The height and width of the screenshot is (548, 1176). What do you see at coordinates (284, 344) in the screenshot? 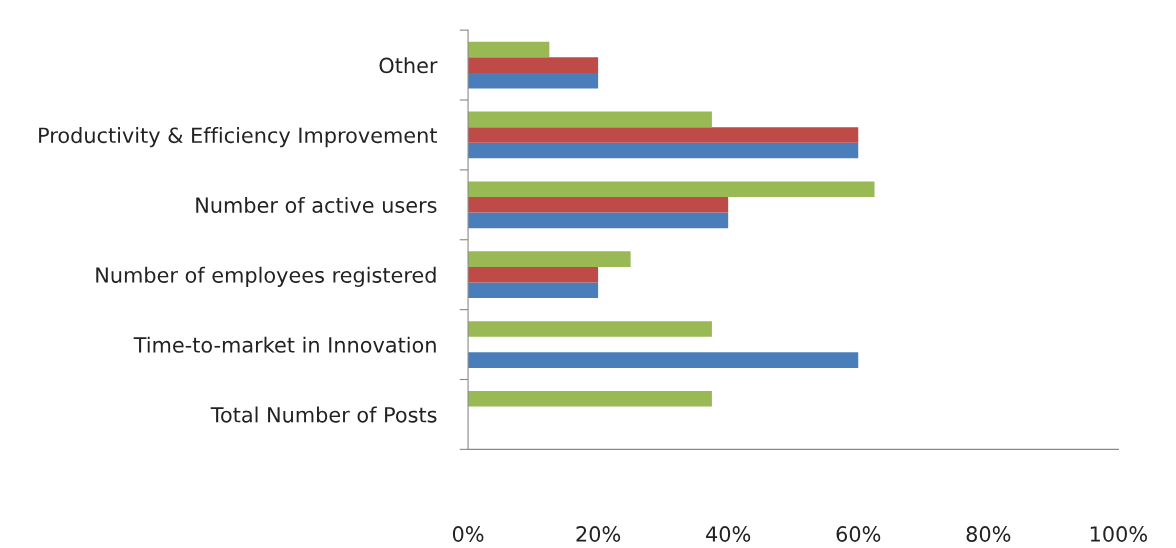
I see `y-tick-label: Time-to-market in Innovation` at bounding box center [284, 344].